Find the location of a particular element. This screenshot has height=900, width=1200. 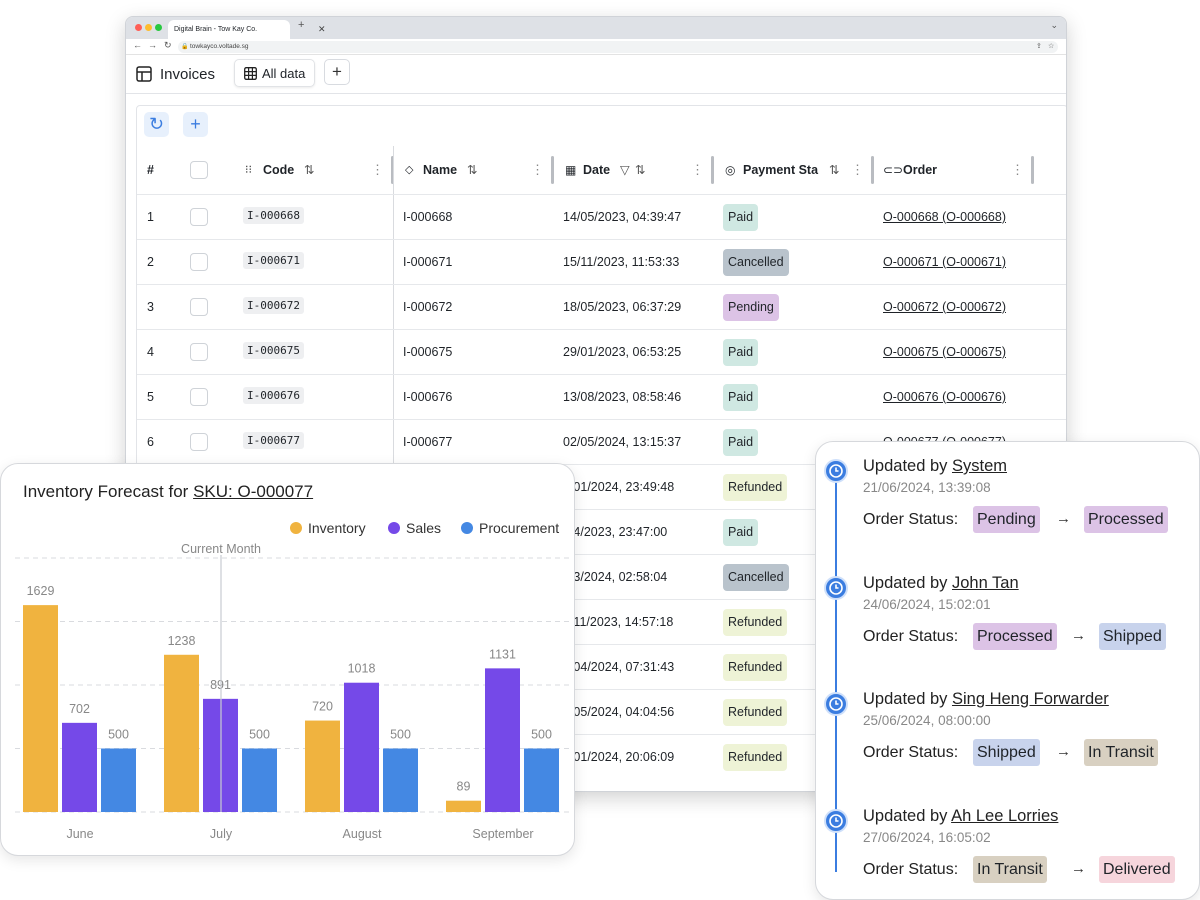

order-link: O-000675 (O-000675) is located at coordinates (944, 352).